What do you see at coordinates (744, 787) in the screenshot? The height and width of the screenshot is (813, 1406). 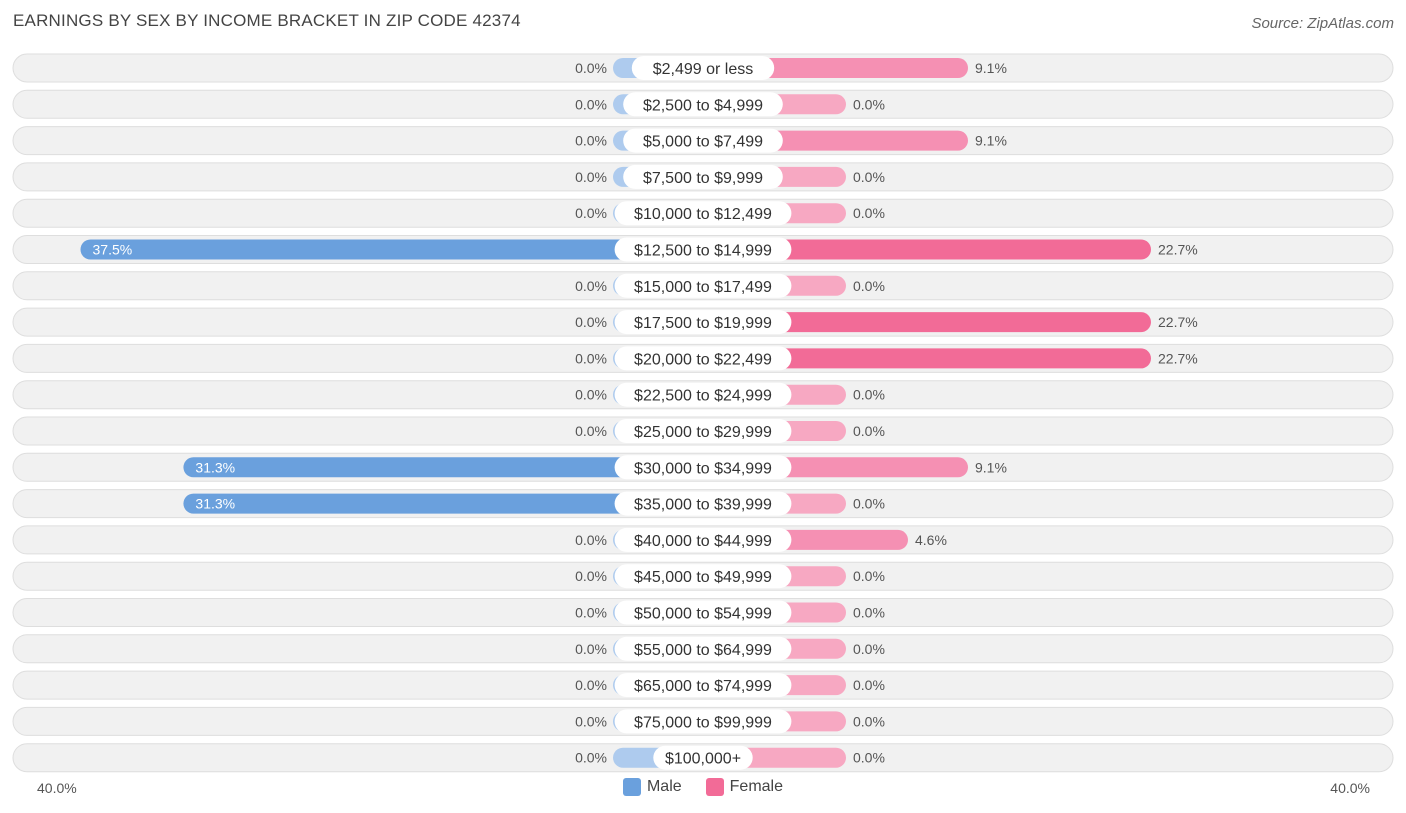 I see `legend-item-female: Female` at bounding box center [744, 787].